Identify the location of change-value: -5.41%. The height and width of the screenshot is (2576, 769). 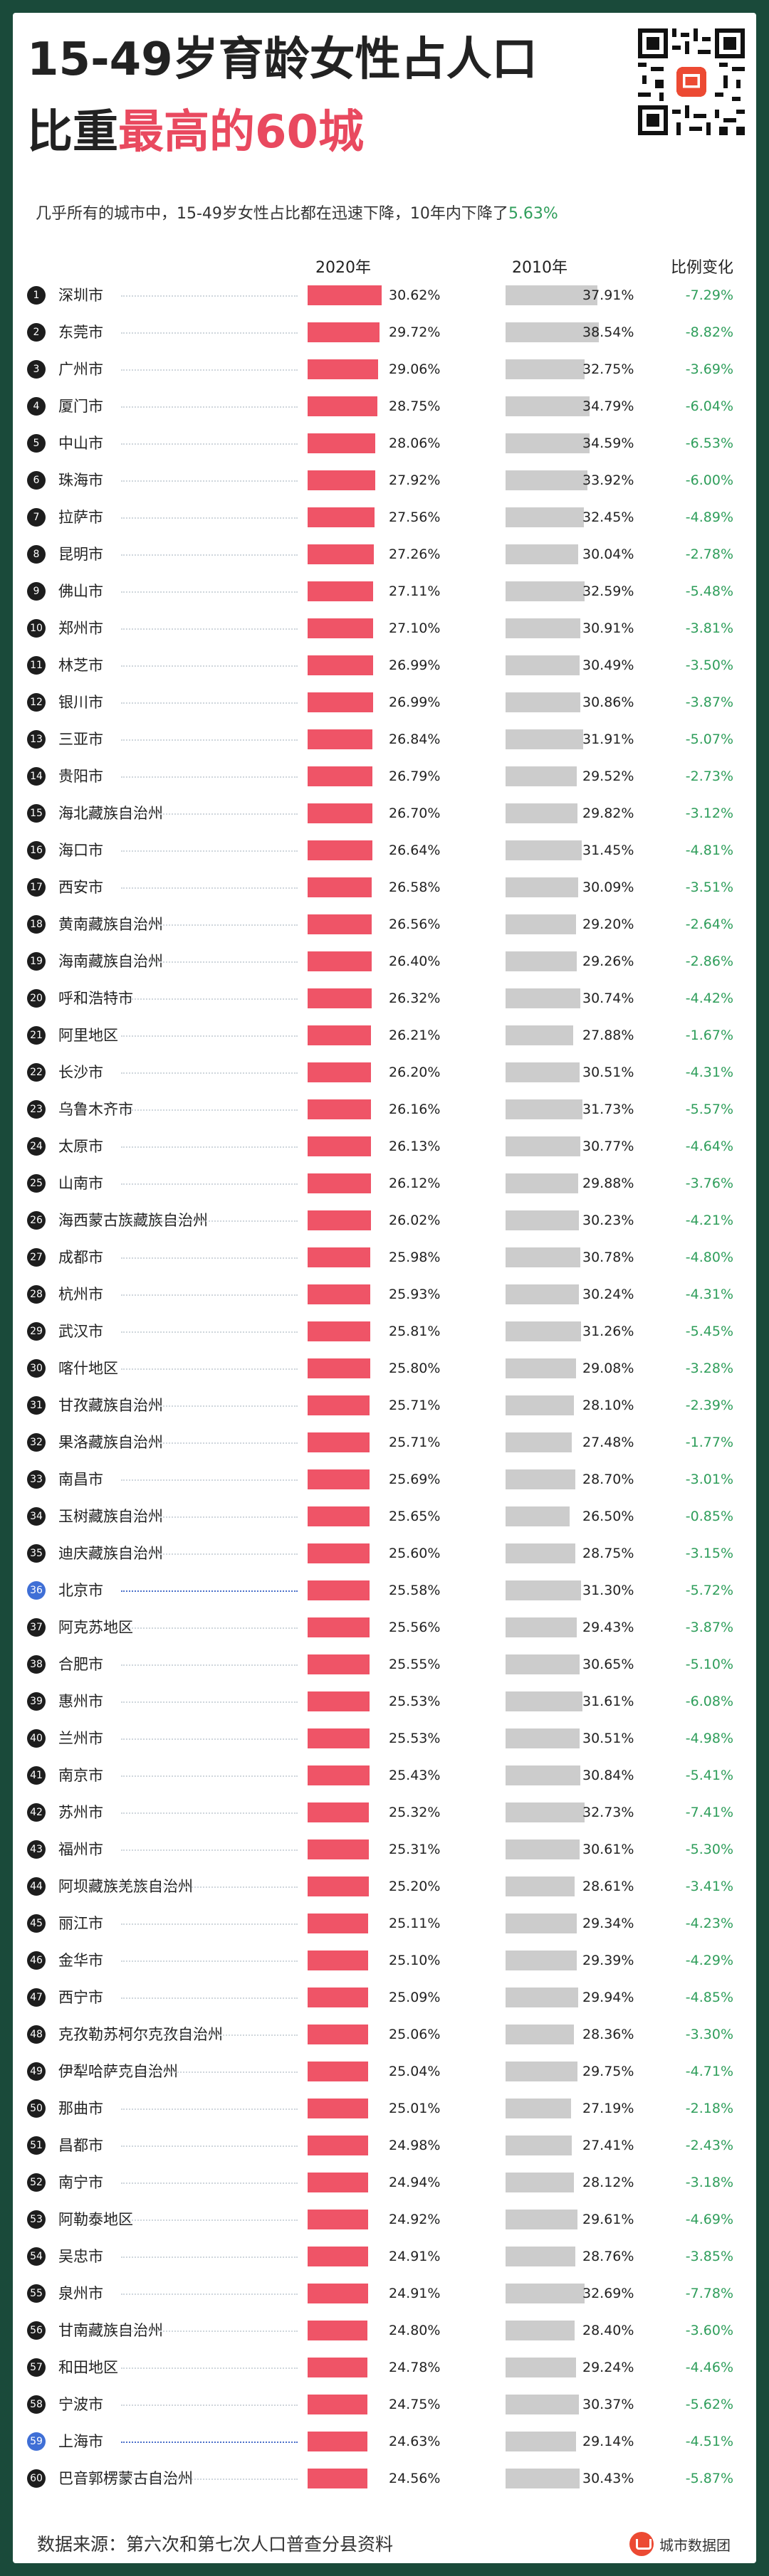
(709, 1776).